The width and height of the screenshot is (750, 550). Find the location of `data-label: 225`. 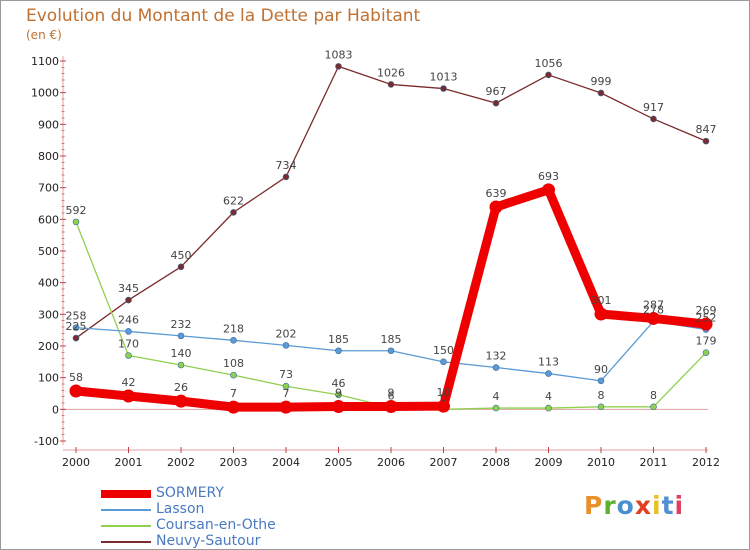

data-label: 225 is located at coordinates (76, 326).